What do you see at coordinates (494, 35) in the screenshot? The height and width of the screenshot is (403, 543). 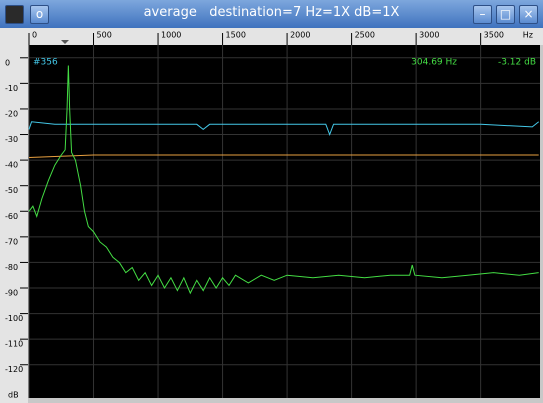 I see `x-tick-label: 3500` at bounding box center [494, 35].